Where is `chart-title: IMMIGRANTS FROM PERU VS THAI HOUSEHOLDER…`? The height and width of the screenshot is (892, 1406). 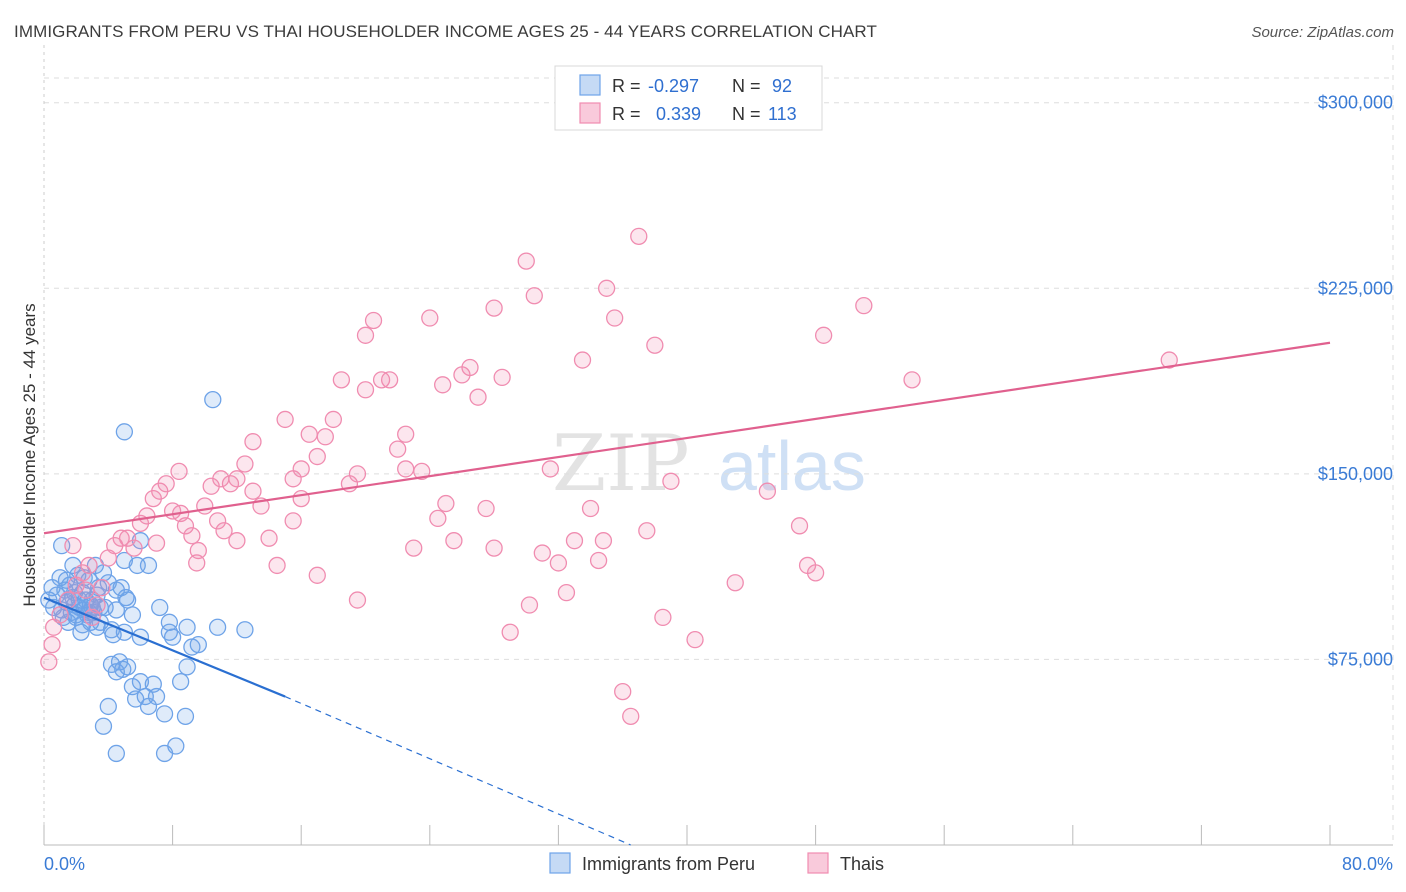 chart-title: IMMIGRANTS FROM PERU VS THAI HOUSEHOLDER… is located at coordinates (445, 31).